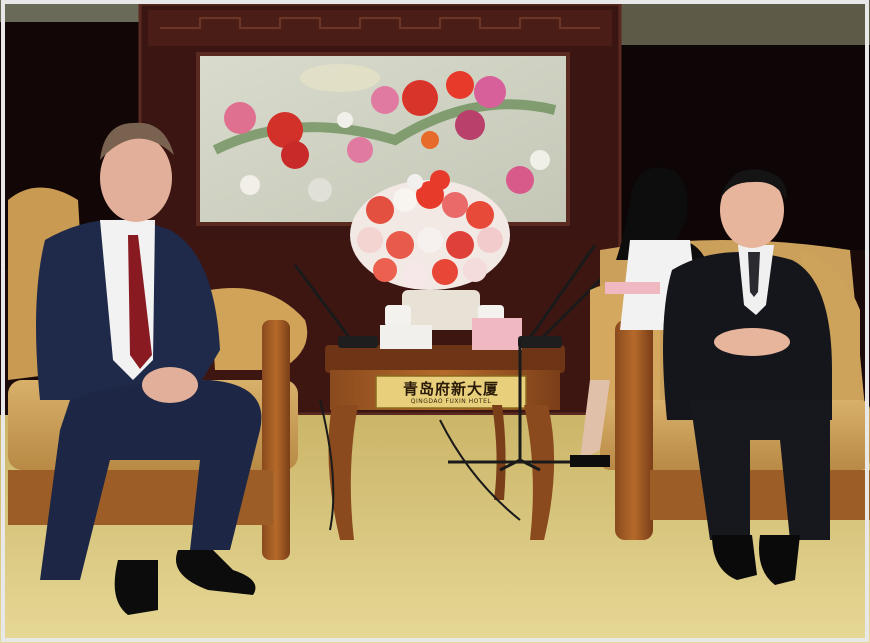 This screenshot has height=643, width=870. I want to click on face-left, so click(136, 178).